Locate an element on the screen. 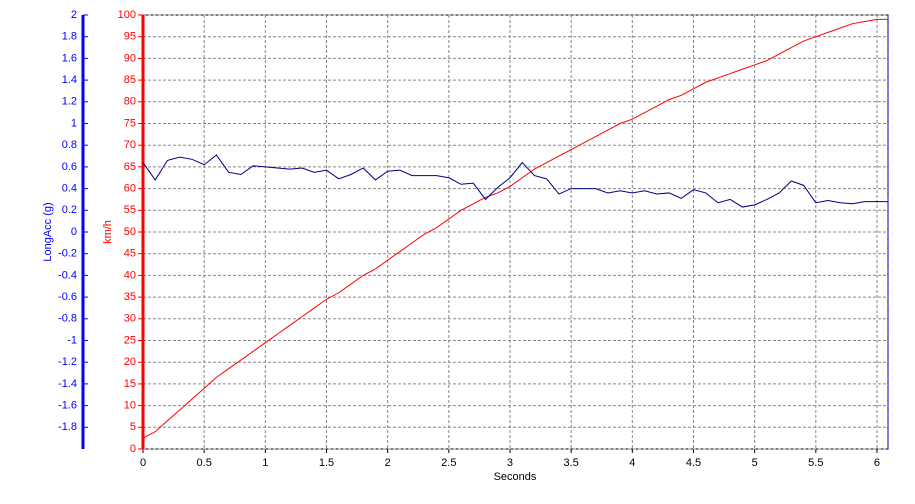 This screenshot has width=915, height=504. y2-tick-label: -1.2 is located at coordinates (67, 362).